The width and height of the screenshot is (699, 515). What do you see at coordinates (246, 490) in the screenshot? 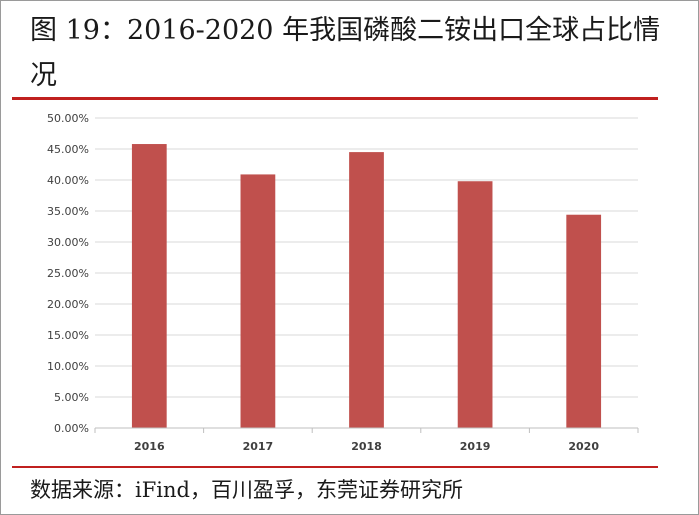
I see `source-note: 数据来源：iFind，百川盈孚，东莞证券研究所` at bounding box center [246, 490].